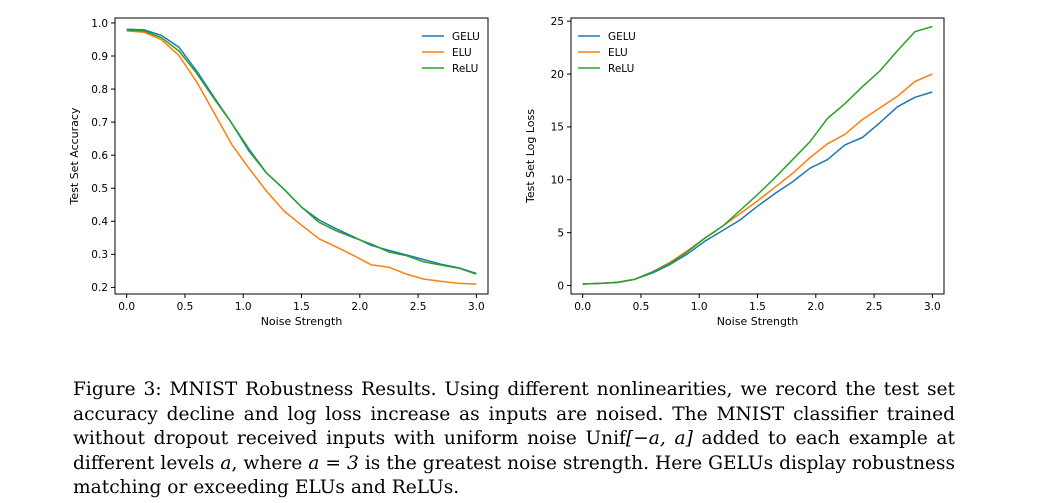  What do you see at coordinates (451, 53) in the screenshot?
I see `accuracy-chart-legend: GELU ELU ReLU` at bounding box center [451, 53].